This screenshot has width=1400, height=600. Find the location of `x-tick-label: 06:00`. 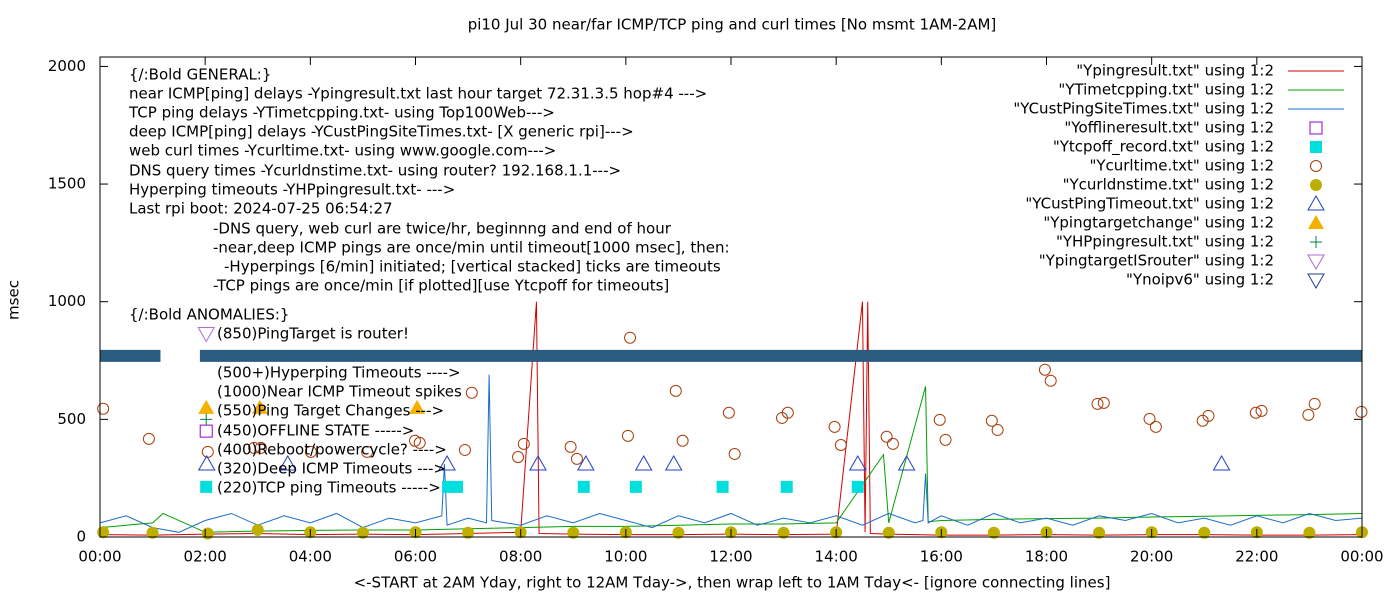

x-tick-label: 06:00 is located at coordinates (415, 557).